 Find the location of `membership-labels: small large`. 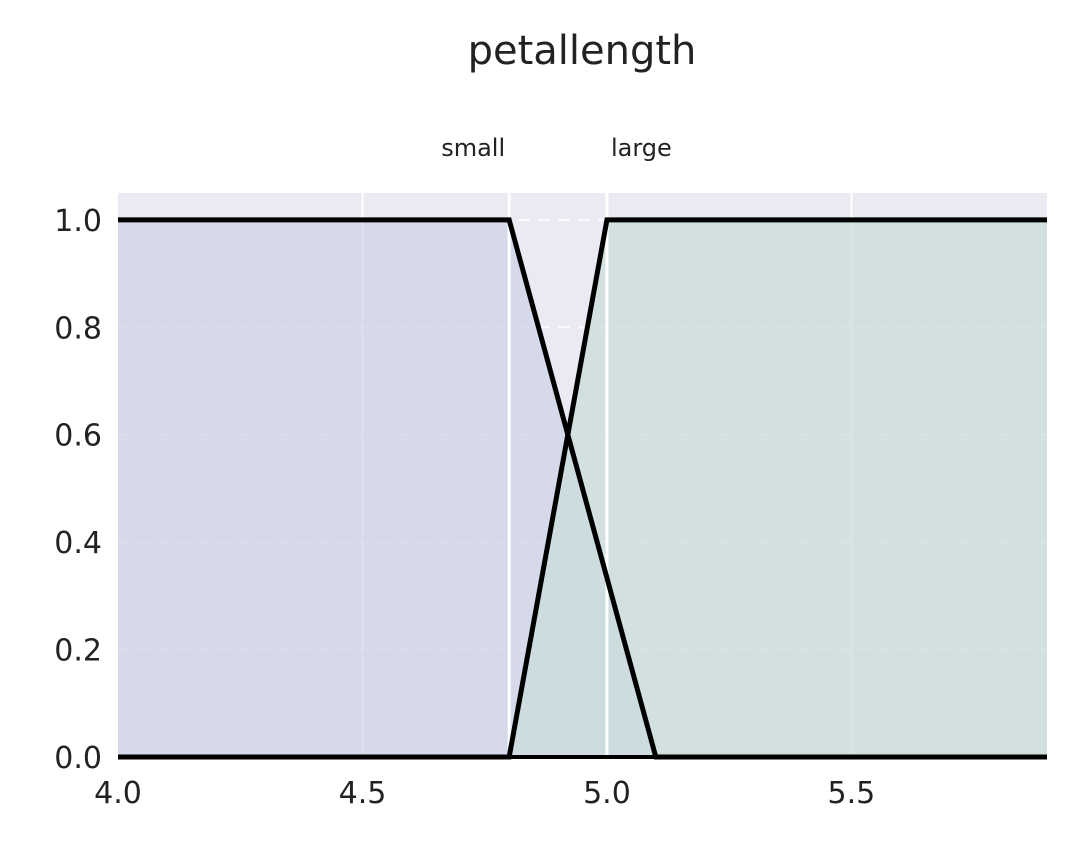

membership-labels: small large is located at coordinates (556, 148).